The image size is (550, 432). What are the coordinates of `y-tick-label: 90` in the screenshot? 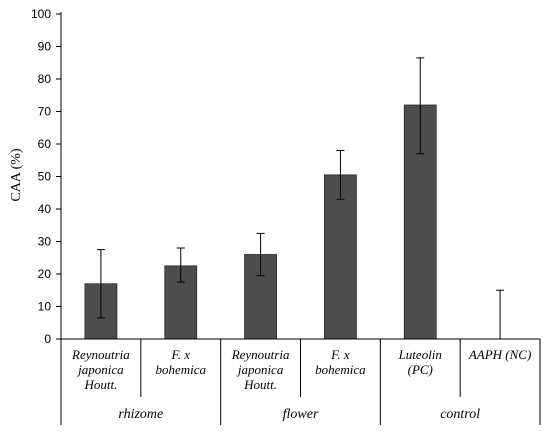 It's located at (45, 47).